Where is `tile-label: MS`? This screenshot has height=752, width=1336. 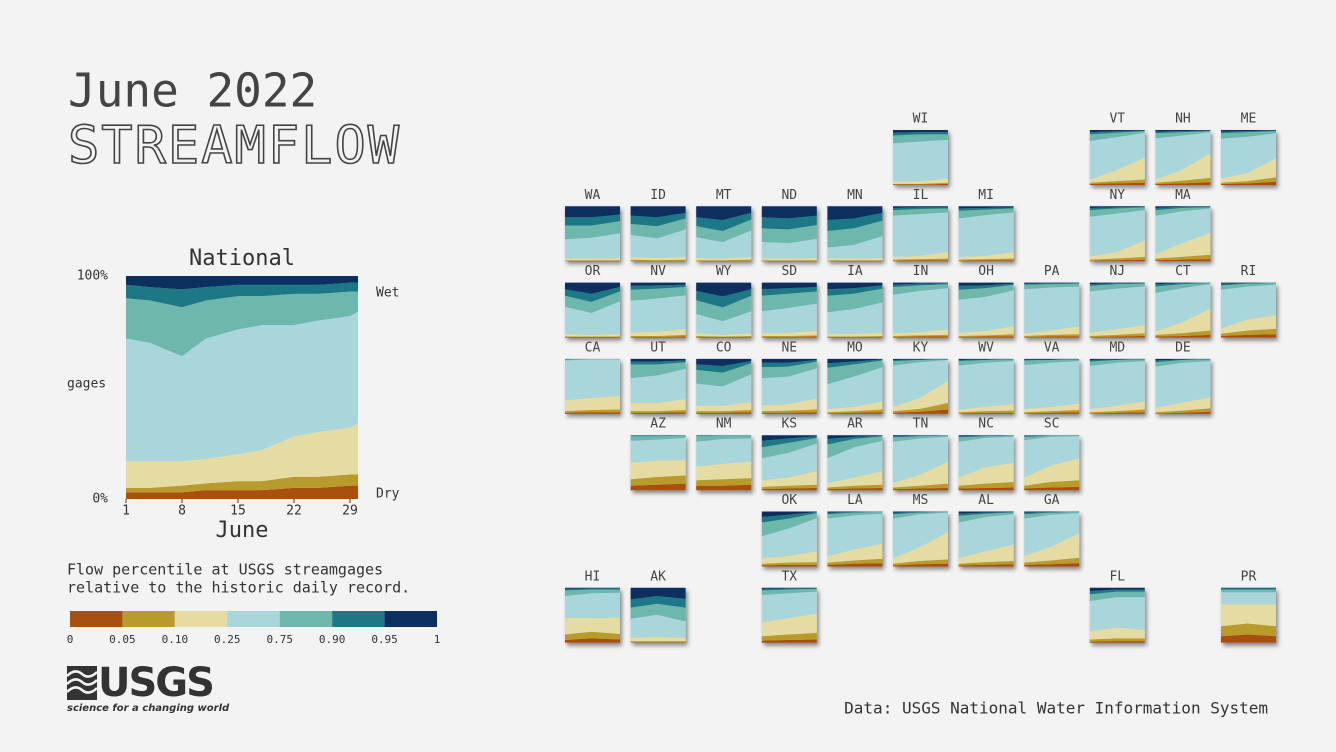
tile-label: MS is located at coordinates (921, 500).